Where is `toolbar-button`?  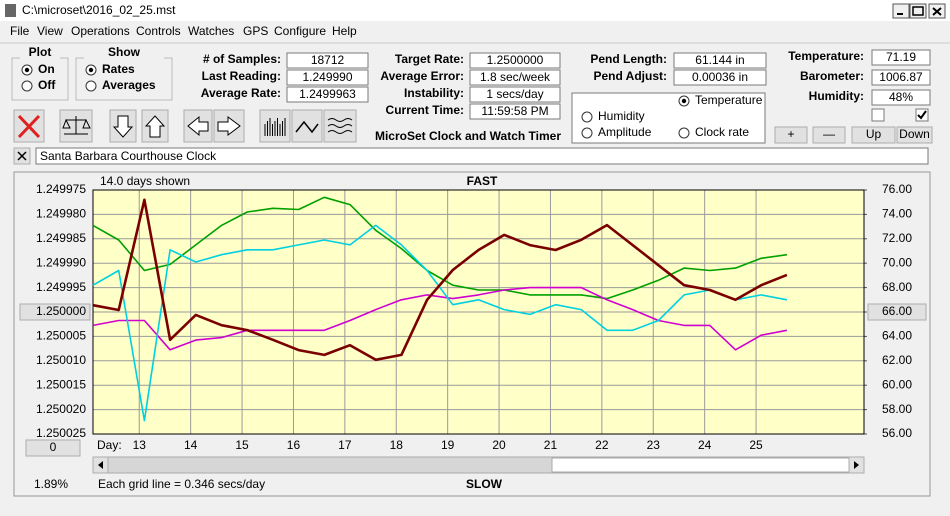 toolbar-button is located at coordinates (340, 126).